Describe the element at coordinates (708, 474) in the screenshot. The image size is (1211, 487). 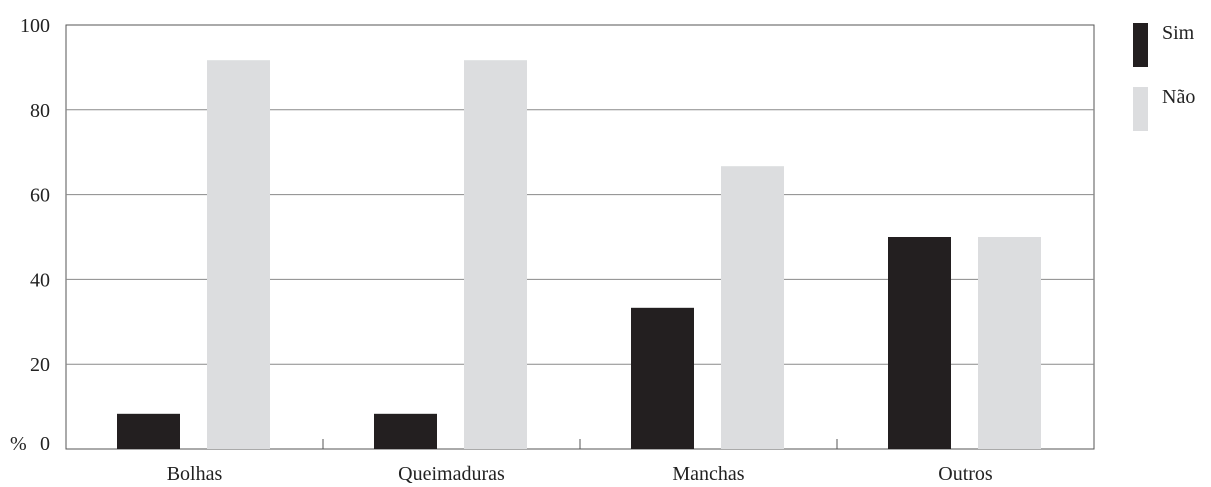
I see `x-category-label: Manchas` at that location.